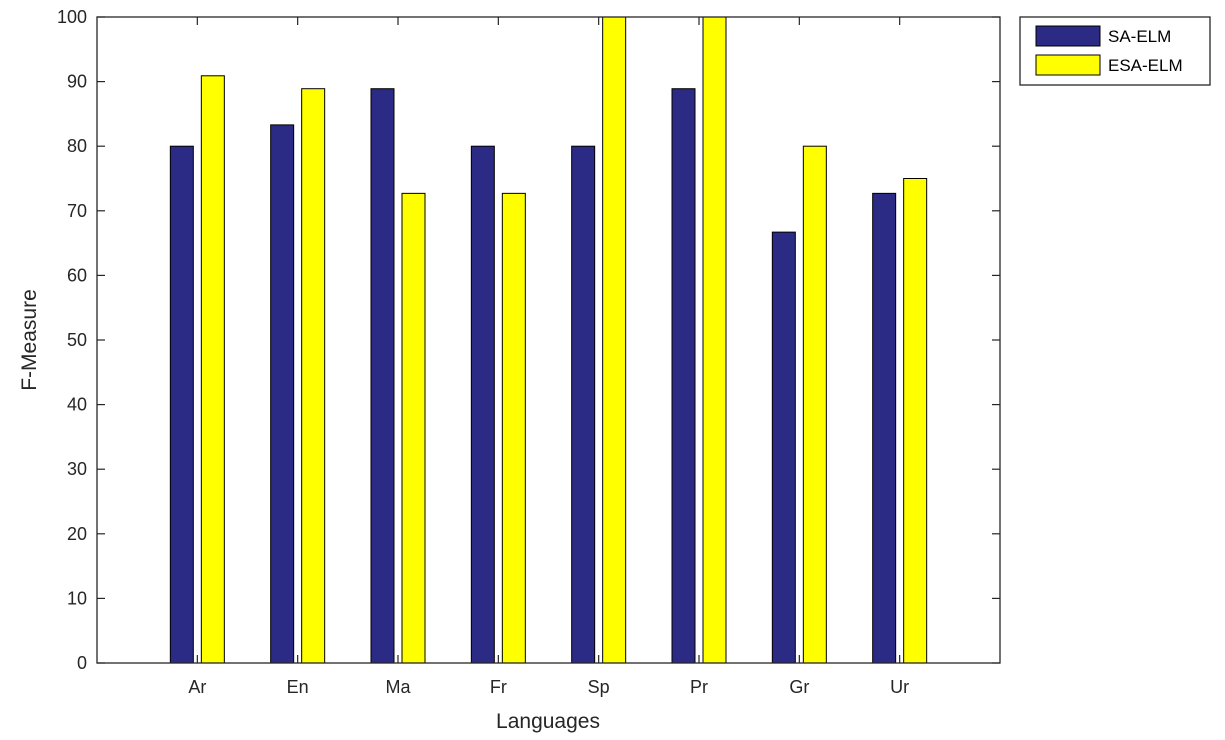  What do you see at coordinates (915, 421) in the screenshot?
I see `bar-esa-elm-ur` at bounding box center [915, 421].